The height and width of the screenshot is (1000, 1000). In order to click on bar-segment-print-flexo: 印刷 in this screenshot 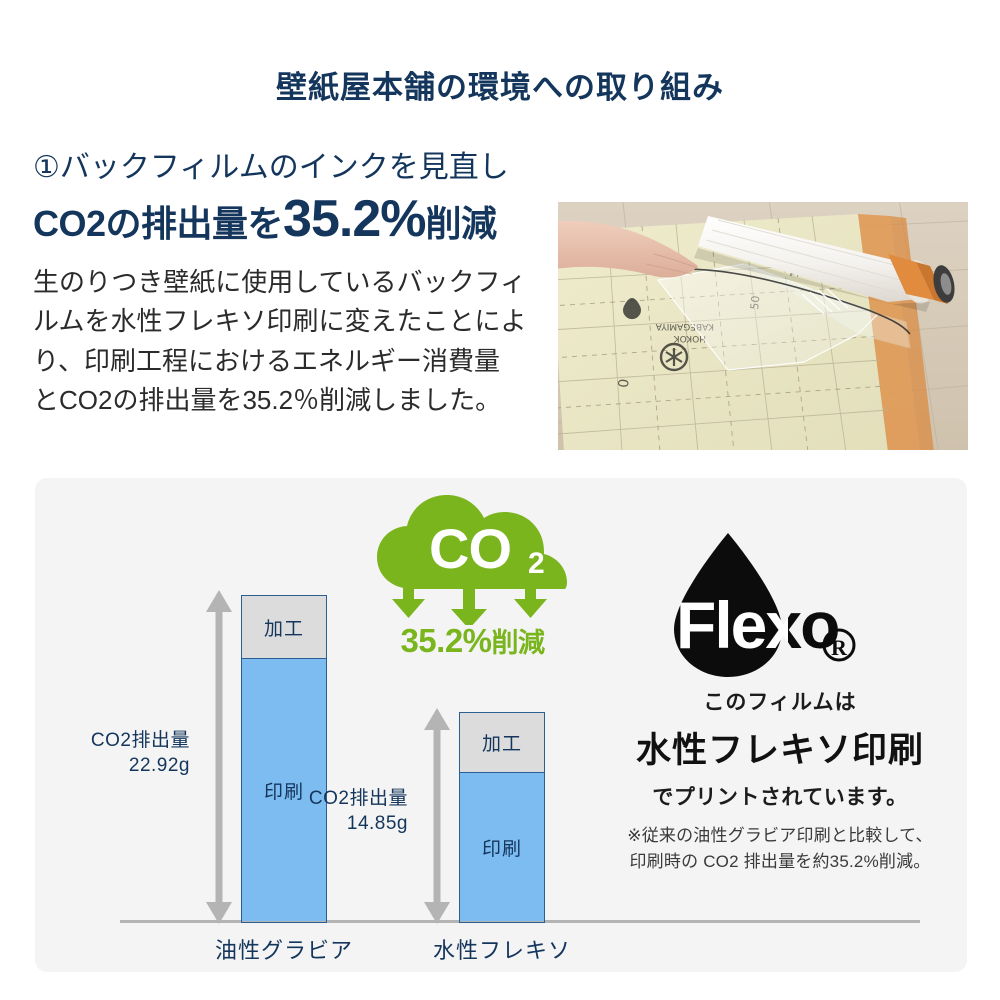, I will do `click(502, 847)`.